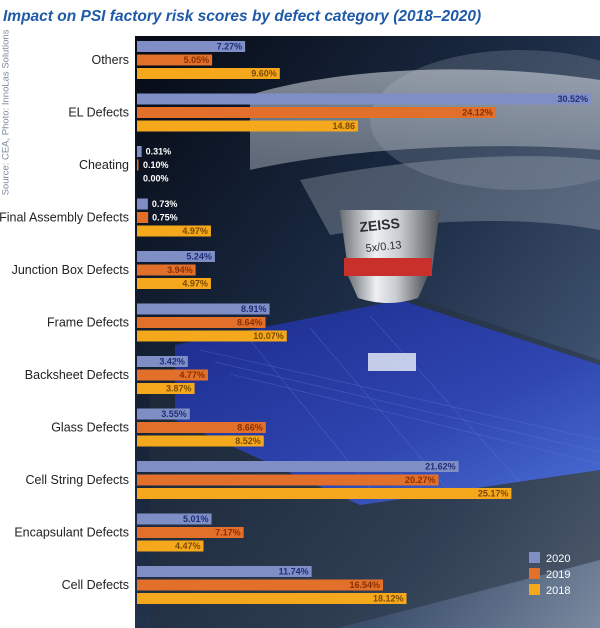 The width and height of the screenshot is (600, 628). I want to click on value-label-junction-box-defects-2020: 5.24%, so click(199, 257).